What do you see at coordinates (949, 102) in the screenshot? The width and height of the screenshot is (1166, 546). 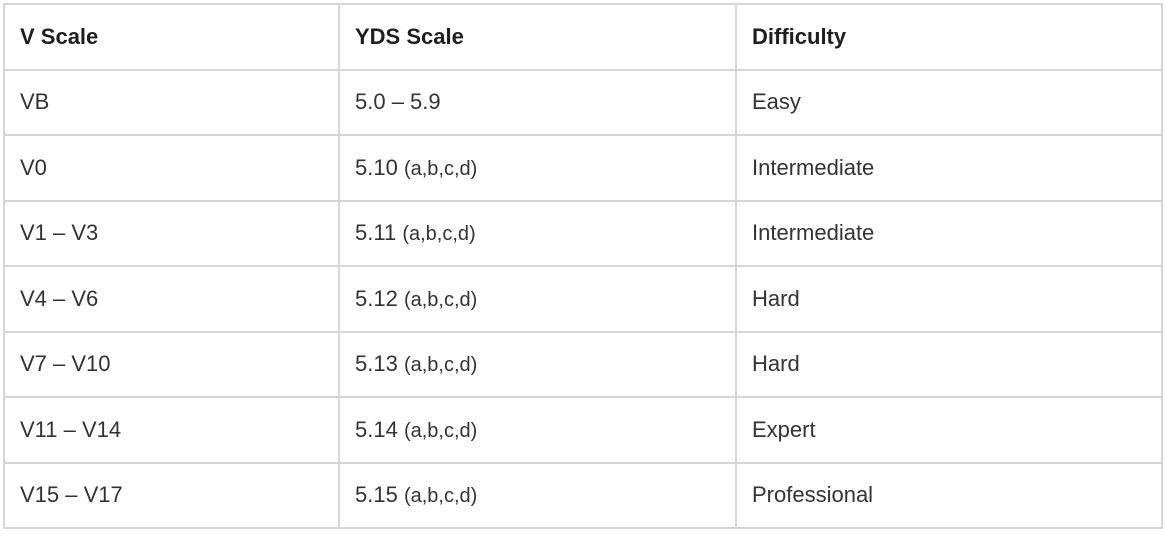 I see `cell-difficulty: Easy` at bounding box center [949, 102].